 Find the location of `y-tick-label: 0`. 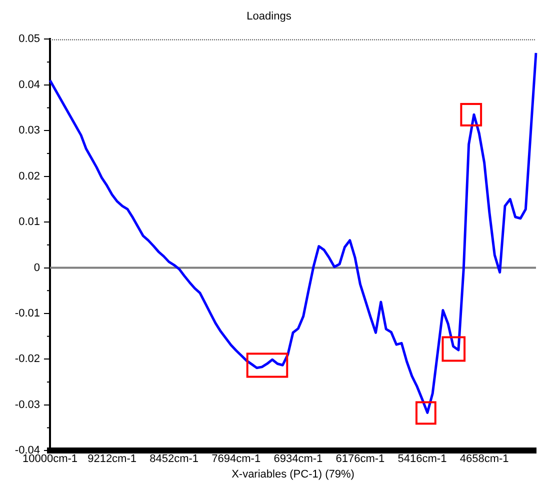

y-tick-label: 0 is located at coordinates (37, 268).